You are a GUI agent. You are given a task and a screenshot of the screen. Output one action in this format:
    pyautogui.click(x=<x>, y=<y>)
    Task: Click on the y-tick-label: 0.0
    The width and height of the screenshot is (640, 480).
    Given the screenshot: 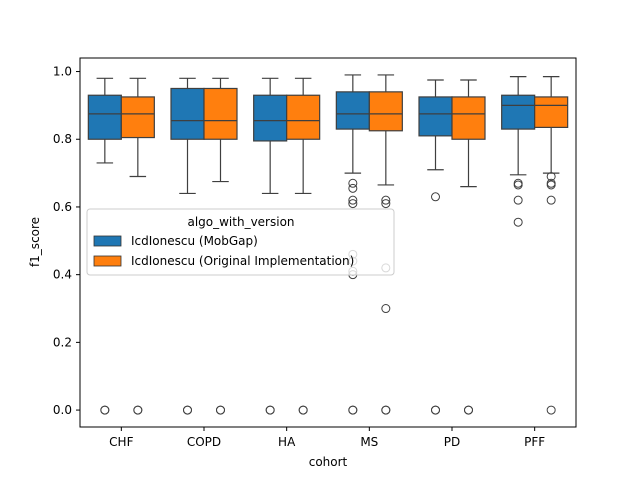 What is the action you would take?
    pyautogui.click(x=62, y=410)
    